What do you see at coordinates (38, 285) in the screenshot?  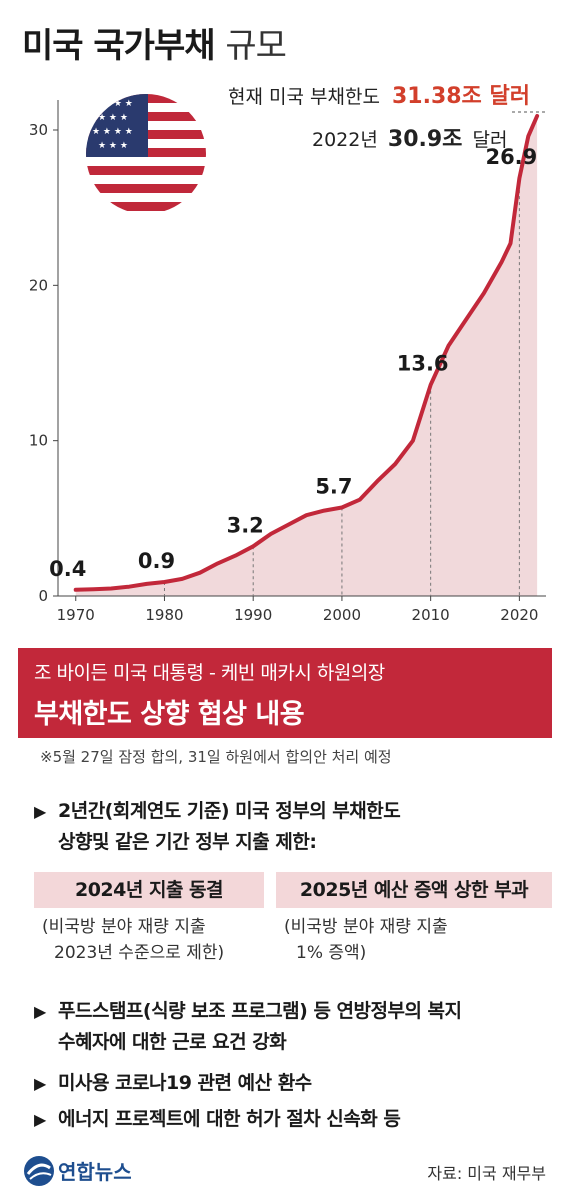 I see `y-tick-label: 20` at bounding box center [38, 285].